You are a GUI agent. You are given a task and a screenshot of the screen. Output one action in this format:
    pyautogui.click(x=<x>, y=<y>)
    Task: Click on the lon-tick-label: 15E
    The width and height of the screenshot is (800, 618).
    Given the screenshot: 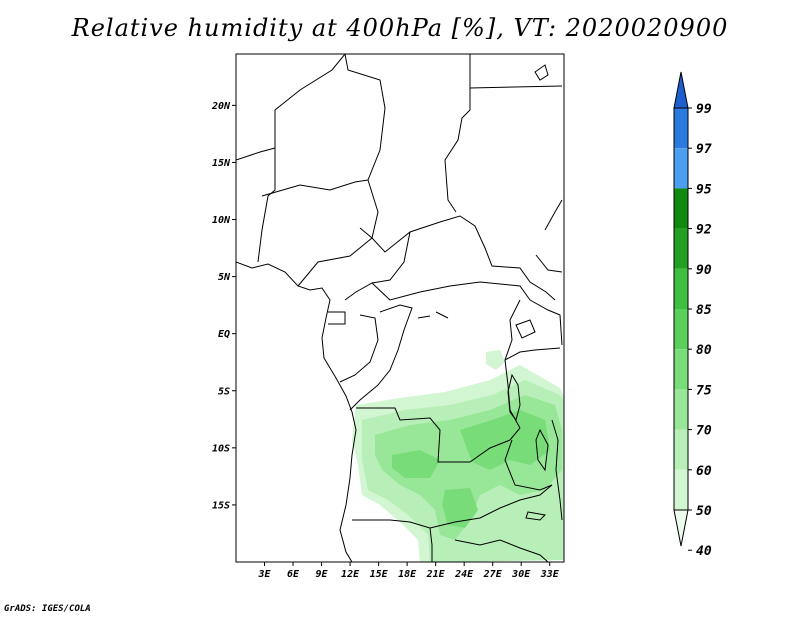 What is the action you would take?
    pyautogui.click(x=379, y=574)
    